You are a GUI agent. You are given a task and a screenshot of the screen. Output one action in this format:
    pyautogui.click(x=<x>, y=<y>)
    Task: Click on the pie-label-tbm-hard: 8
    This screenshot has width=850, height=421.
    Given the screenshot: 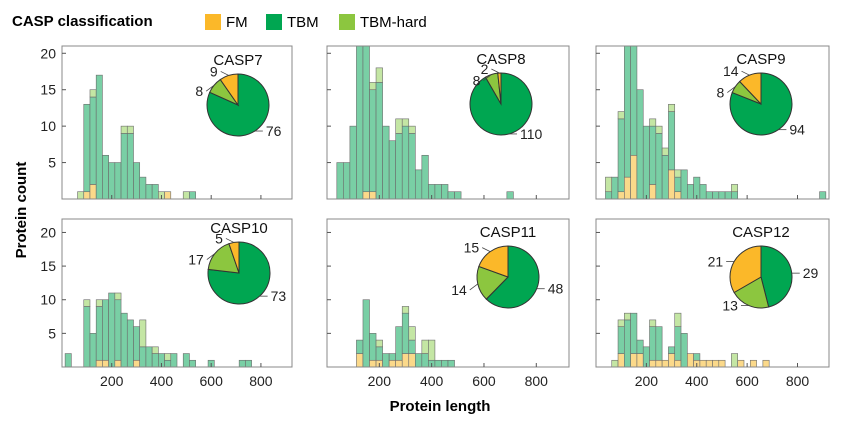 What is the action you would take?
    pyautogui.click(x=477, y=81)
    